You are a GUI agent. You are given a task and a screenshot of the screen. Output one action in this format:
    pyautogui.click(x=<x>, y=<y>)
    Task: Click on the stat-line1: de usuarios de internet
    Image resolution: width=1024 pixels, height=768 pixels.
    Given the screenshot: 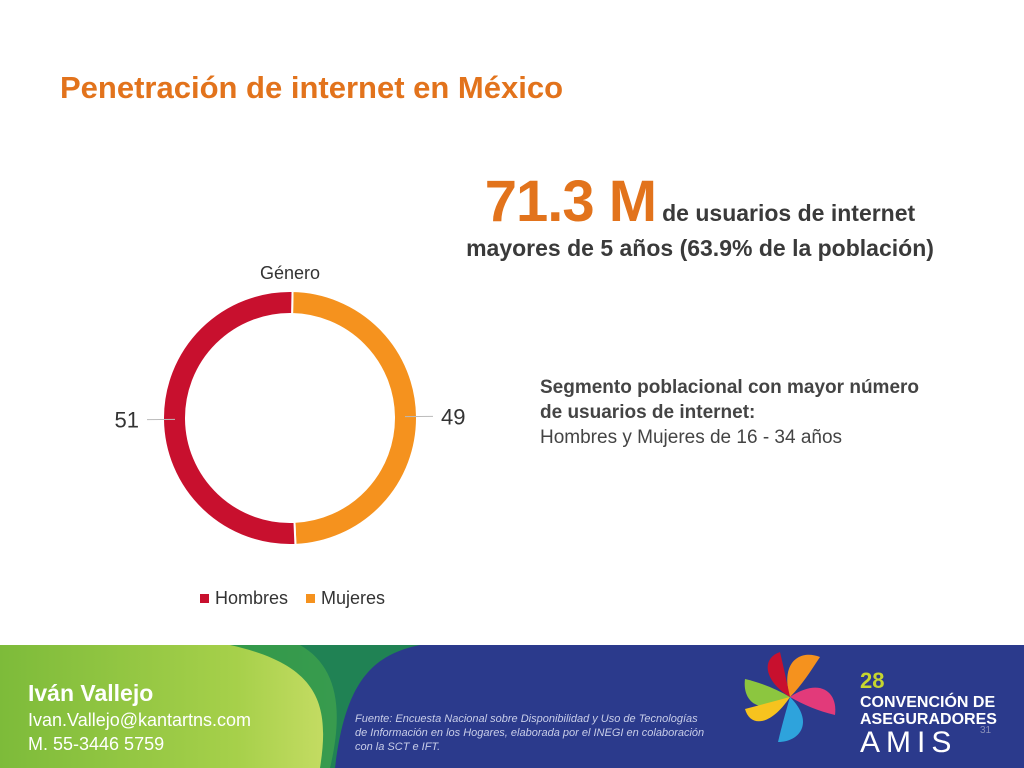 What is the action you would take?
    pyautogui.click(x=789, y=213)
    